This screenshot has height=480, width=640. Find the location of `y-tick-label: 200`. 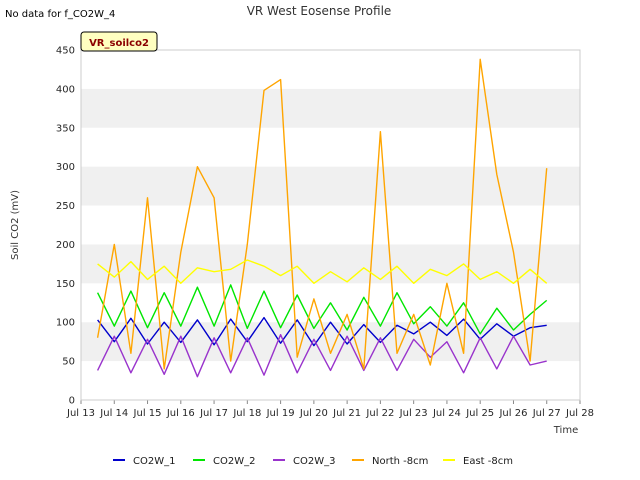

y-tick-label: 200 is located at coordinates (65, 245).